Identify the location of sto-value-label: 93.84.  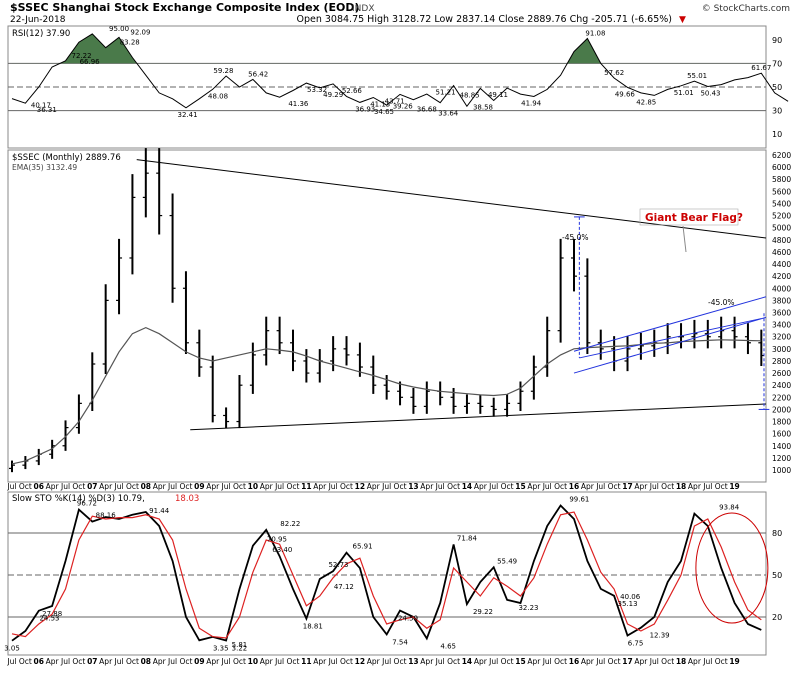
(729, 508).